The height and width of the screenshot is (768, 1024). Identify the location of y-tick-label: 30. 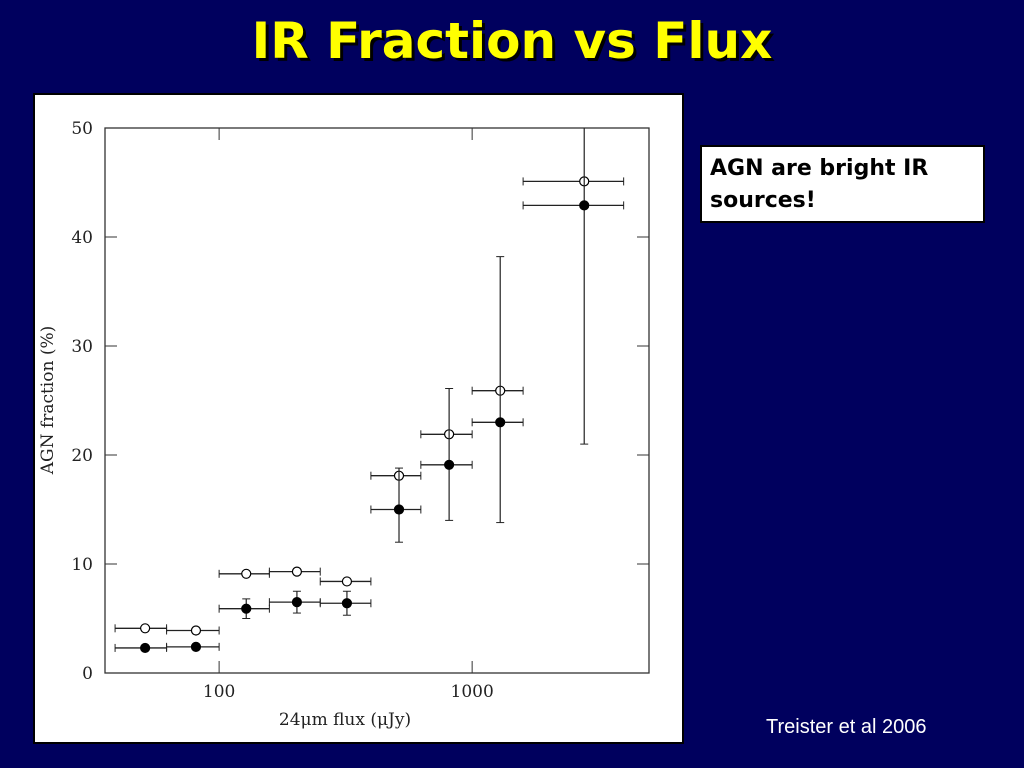
(82, 347).